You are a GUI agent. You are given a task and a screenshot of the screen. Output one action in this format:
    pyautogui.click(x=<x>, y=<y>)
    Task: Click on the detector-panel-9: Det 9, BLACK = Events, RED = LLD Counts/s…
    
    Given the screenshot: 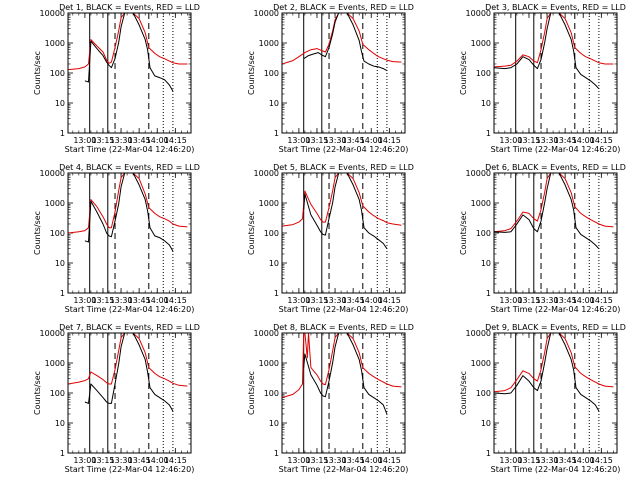 What is the action you would take?
    pyautogui.click(x=542, y=398)
    